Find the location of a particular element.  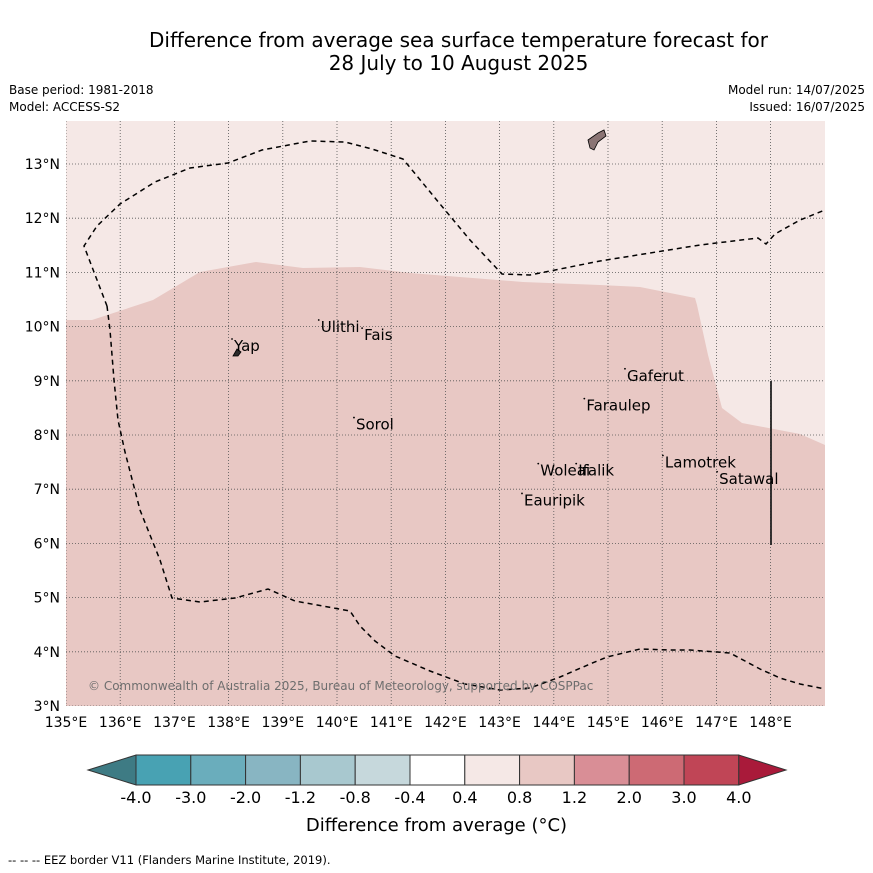

colorbar-tick-label: -0.8 is located at coordinates (355, 797).